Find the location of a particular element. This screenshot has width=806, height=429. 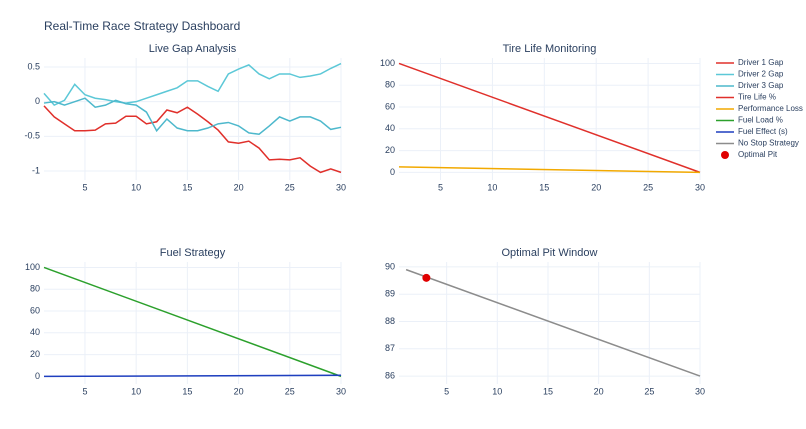

y-tick-label: 88 is located at coordinates (390, 321).